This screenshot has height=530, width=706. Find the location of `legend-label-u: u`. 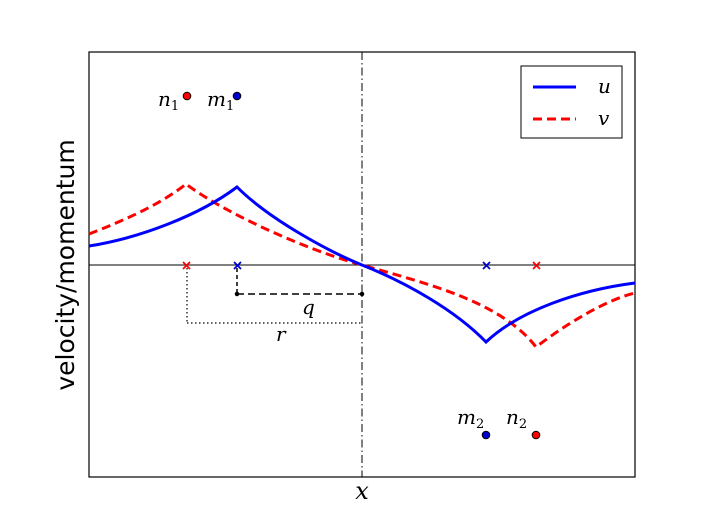

legend-label-u: u is located at coordinates (604, 86).